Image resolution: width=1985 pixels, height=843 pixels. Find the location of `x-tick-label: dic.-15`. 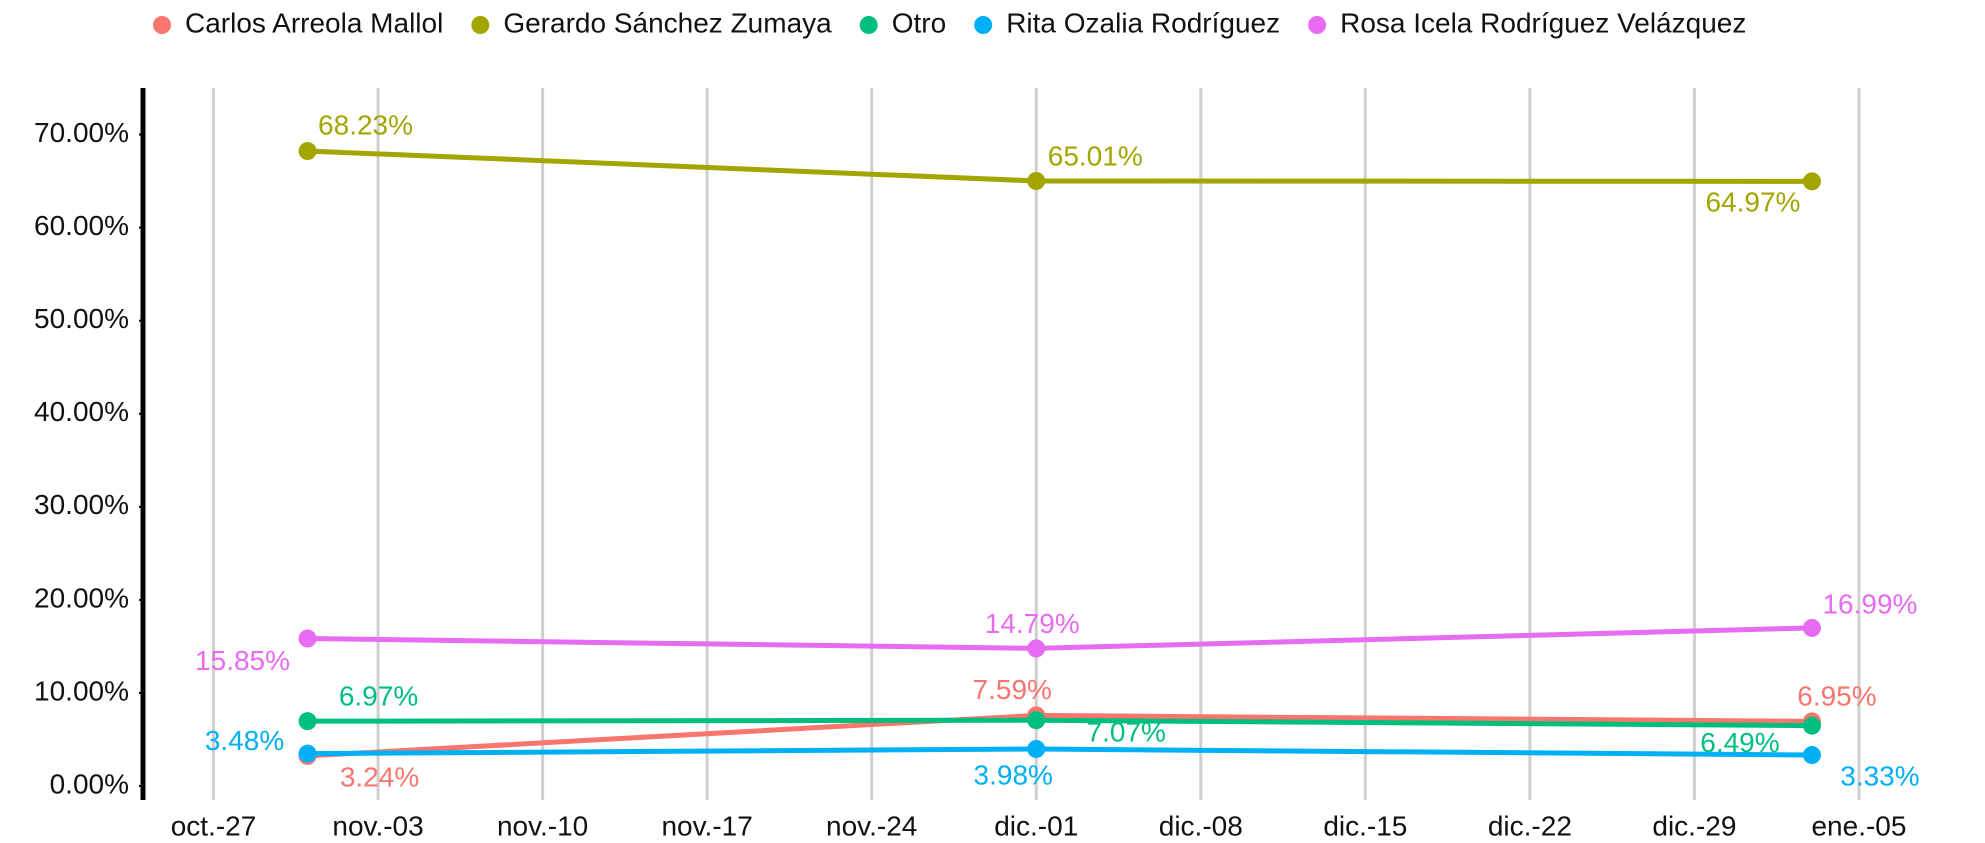

x-tick-label: dic.-15 is located at coordinates (1365, 825).